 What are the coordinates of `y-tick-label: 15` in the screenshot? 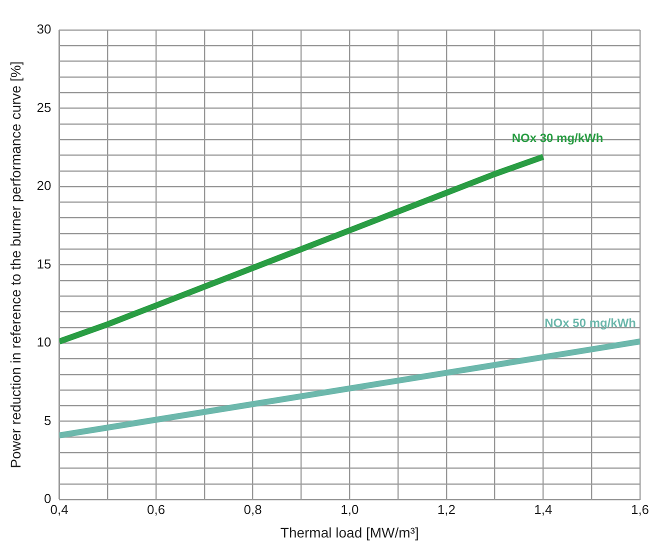 It's located at (44, 264).